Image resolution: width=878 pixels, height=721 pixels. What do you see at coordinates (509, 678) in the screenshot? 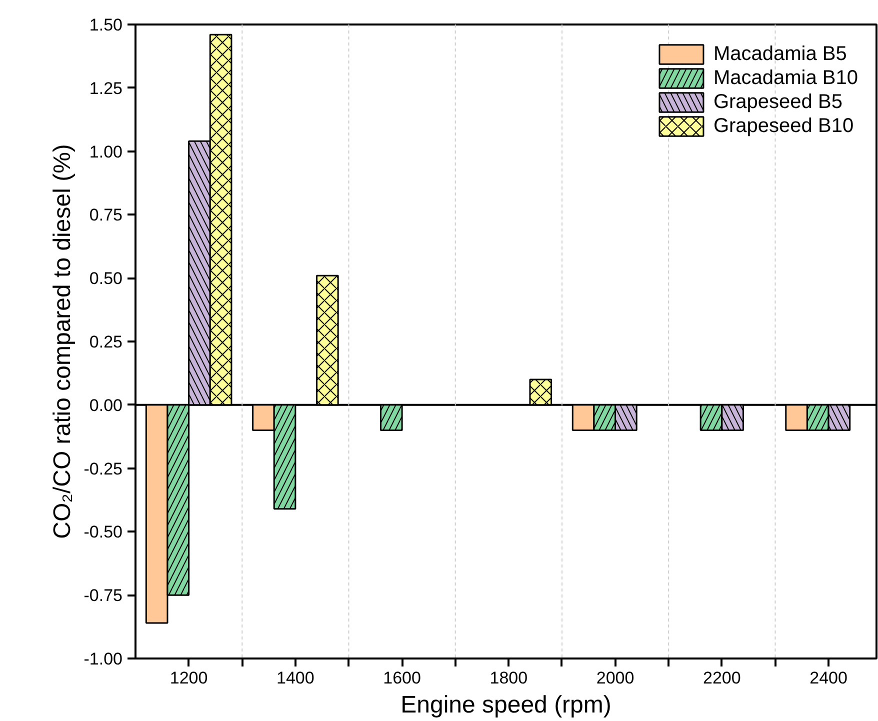
I see `x-tick-label: 1800` at bounding box center [509, 678].